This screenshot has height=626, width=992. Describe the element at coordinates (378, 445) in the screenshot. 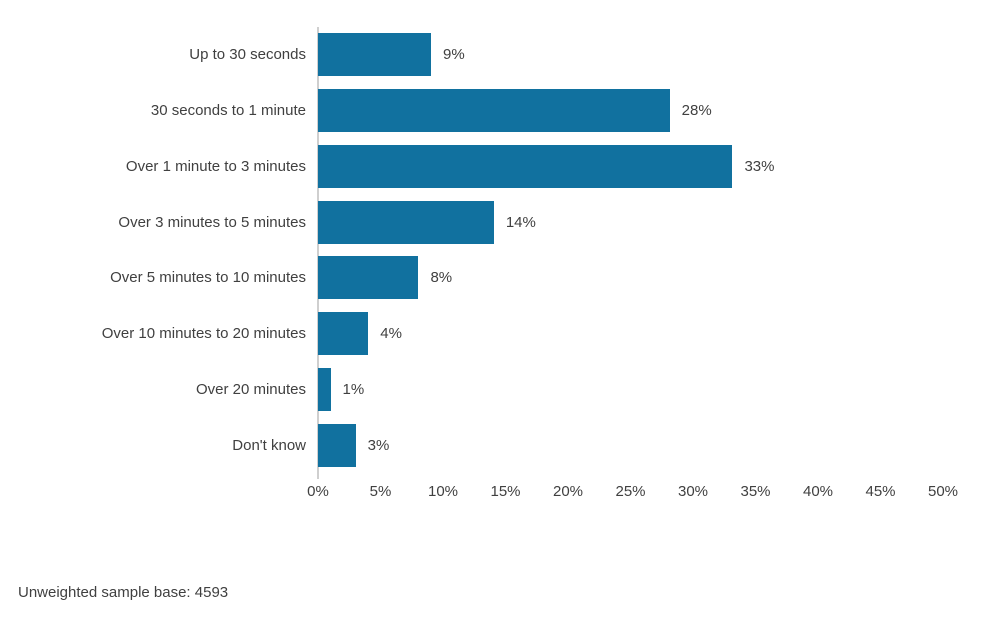

I see `value-label: 3%` at that location.